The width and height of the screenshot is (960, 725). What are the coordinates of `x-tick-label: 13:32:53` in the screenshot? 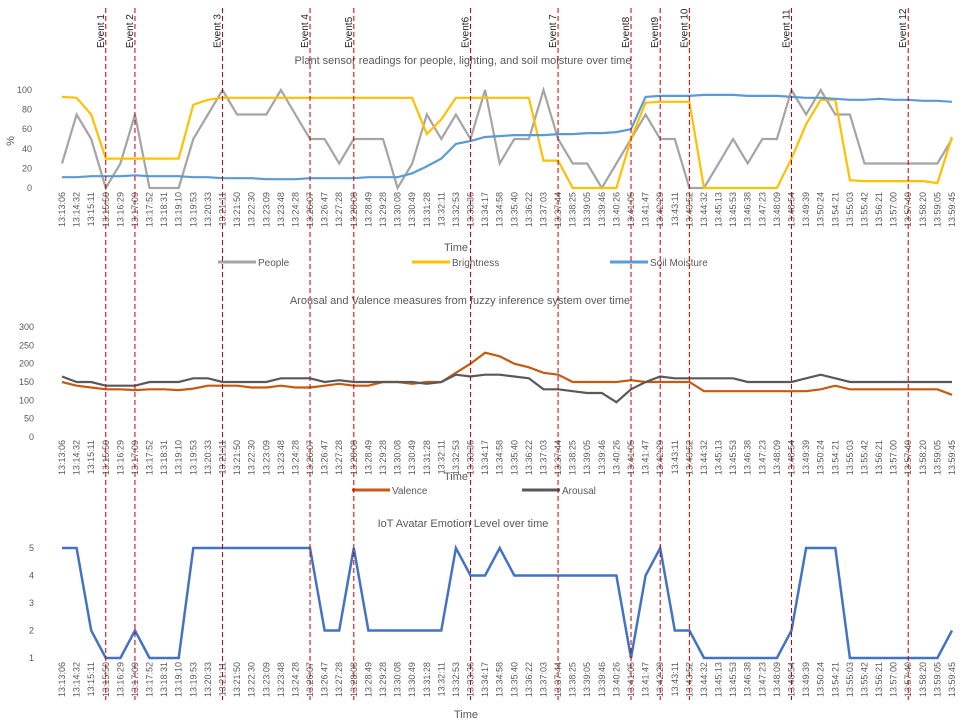 It's located at (456, 679).